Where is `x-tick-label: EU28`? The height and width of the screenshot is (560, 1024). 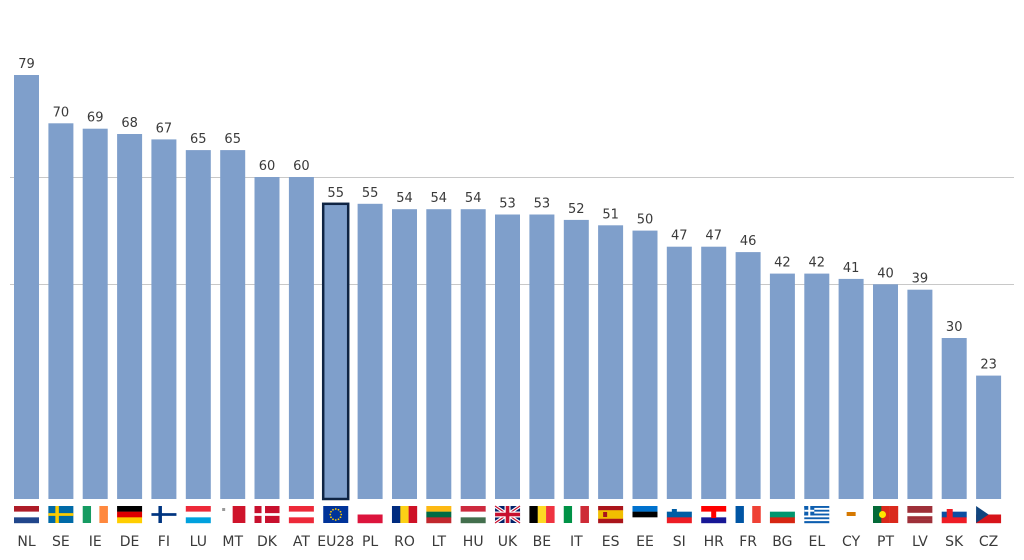 x-tick-label: EU28 is located at coordinates (335, 542).